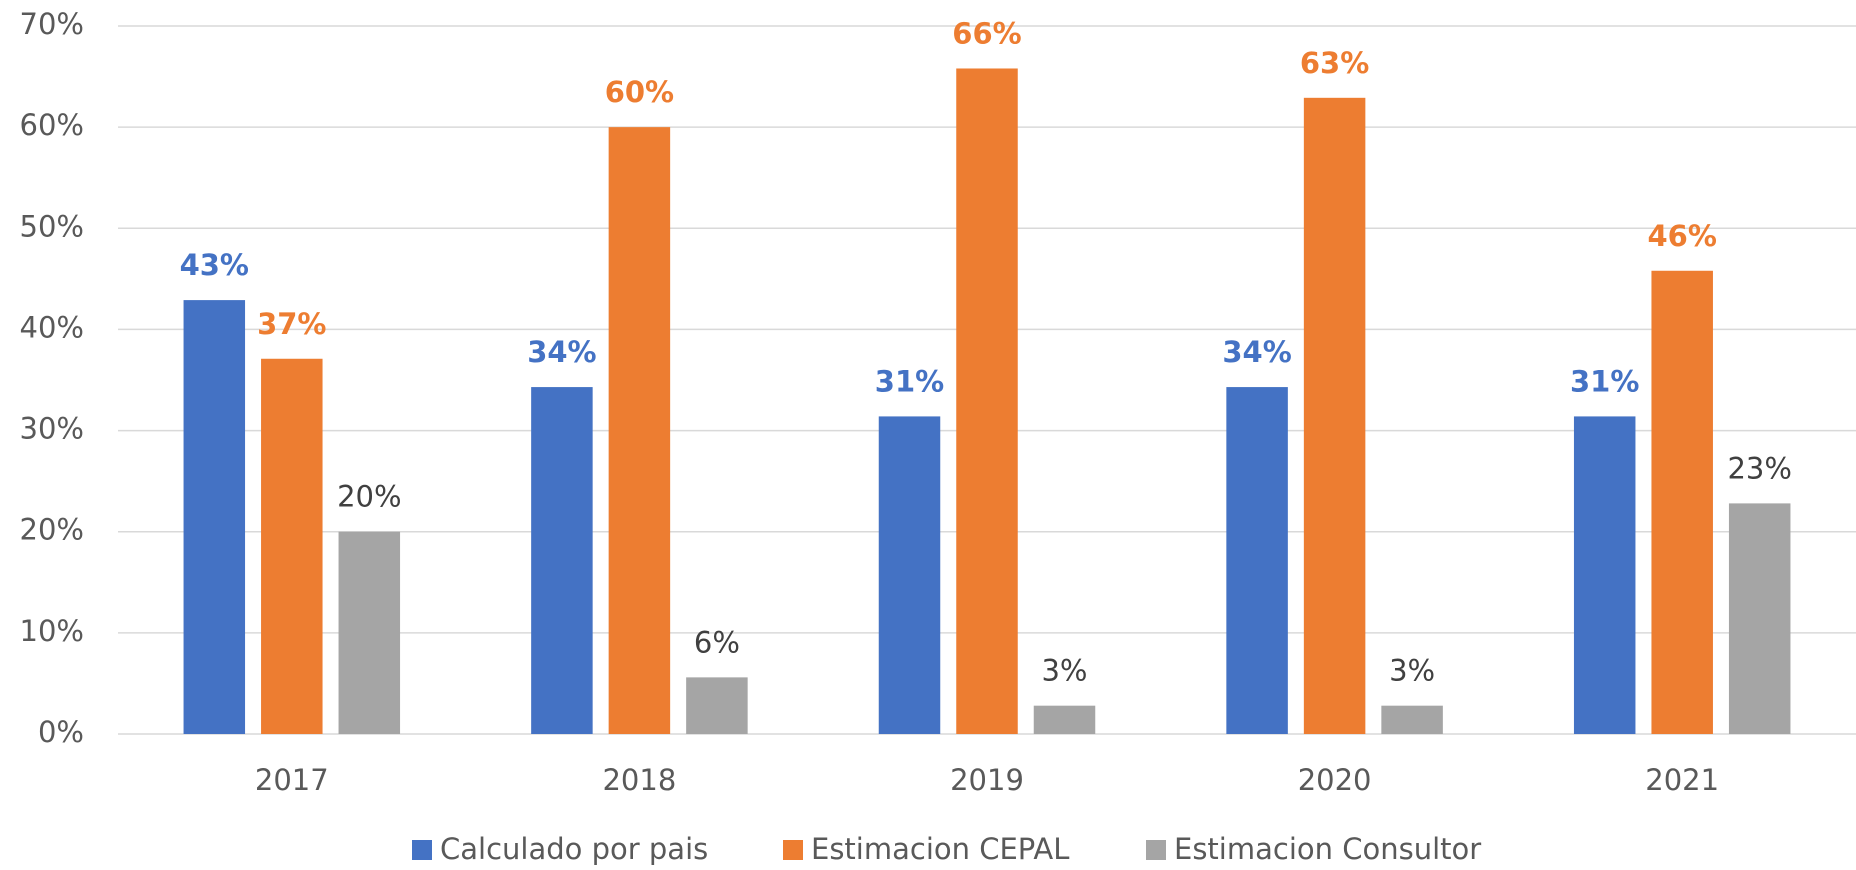 The width and height of the screenshot is (1856, 870). Describe the element at coordinates (1682, 780) in the screenshot. I see `x-tick-label: 2021` at that location.